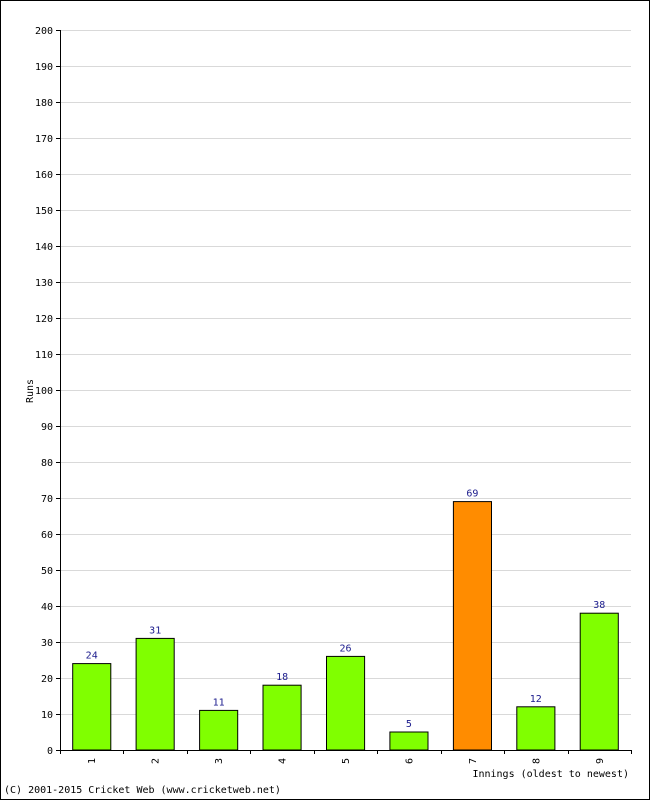 This screenshot has height=800, width=650. What do you see at coordinates (30, 391) in the screenshot?
I see `y-axis-title: Runs` at bounding box center [30, 391].